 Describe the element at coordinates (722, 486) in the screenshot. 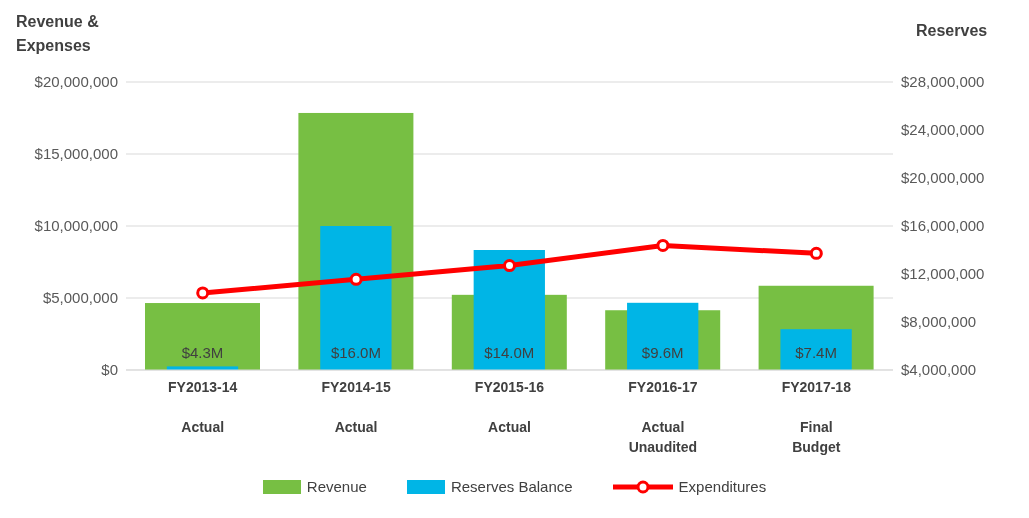

I see `legend-label: Expenditures` at that location.